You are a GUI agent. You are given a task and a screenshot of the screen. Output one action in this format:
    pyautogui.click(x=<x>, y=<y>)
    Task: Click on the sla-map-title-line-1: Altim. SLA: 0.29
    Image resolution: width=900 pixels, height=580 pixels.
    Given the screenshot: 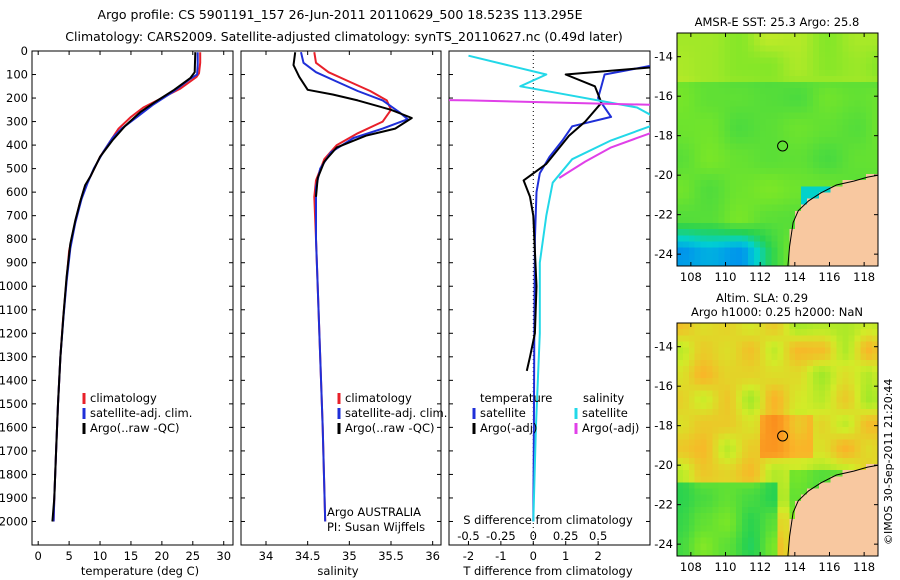 What is the action you would take?
    pyautogui.click(x=762, y=298)
    